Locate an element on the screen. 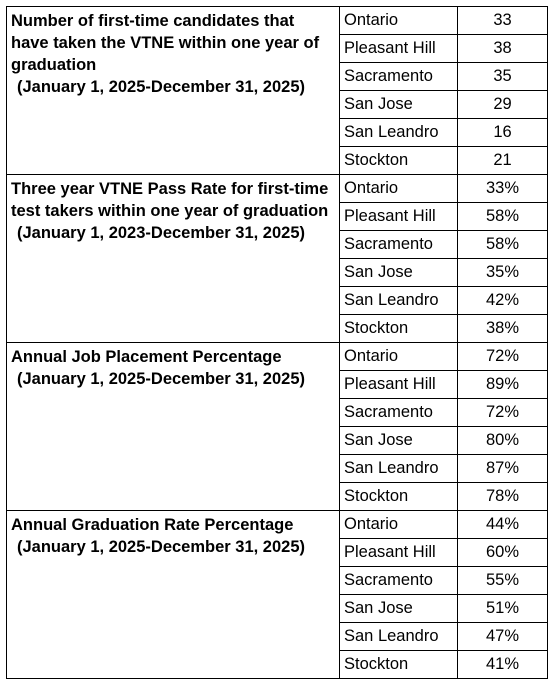 The height and width of the screenshot is (691, 553). table-row: Stockton 41% is located at coordinates (277, 664).